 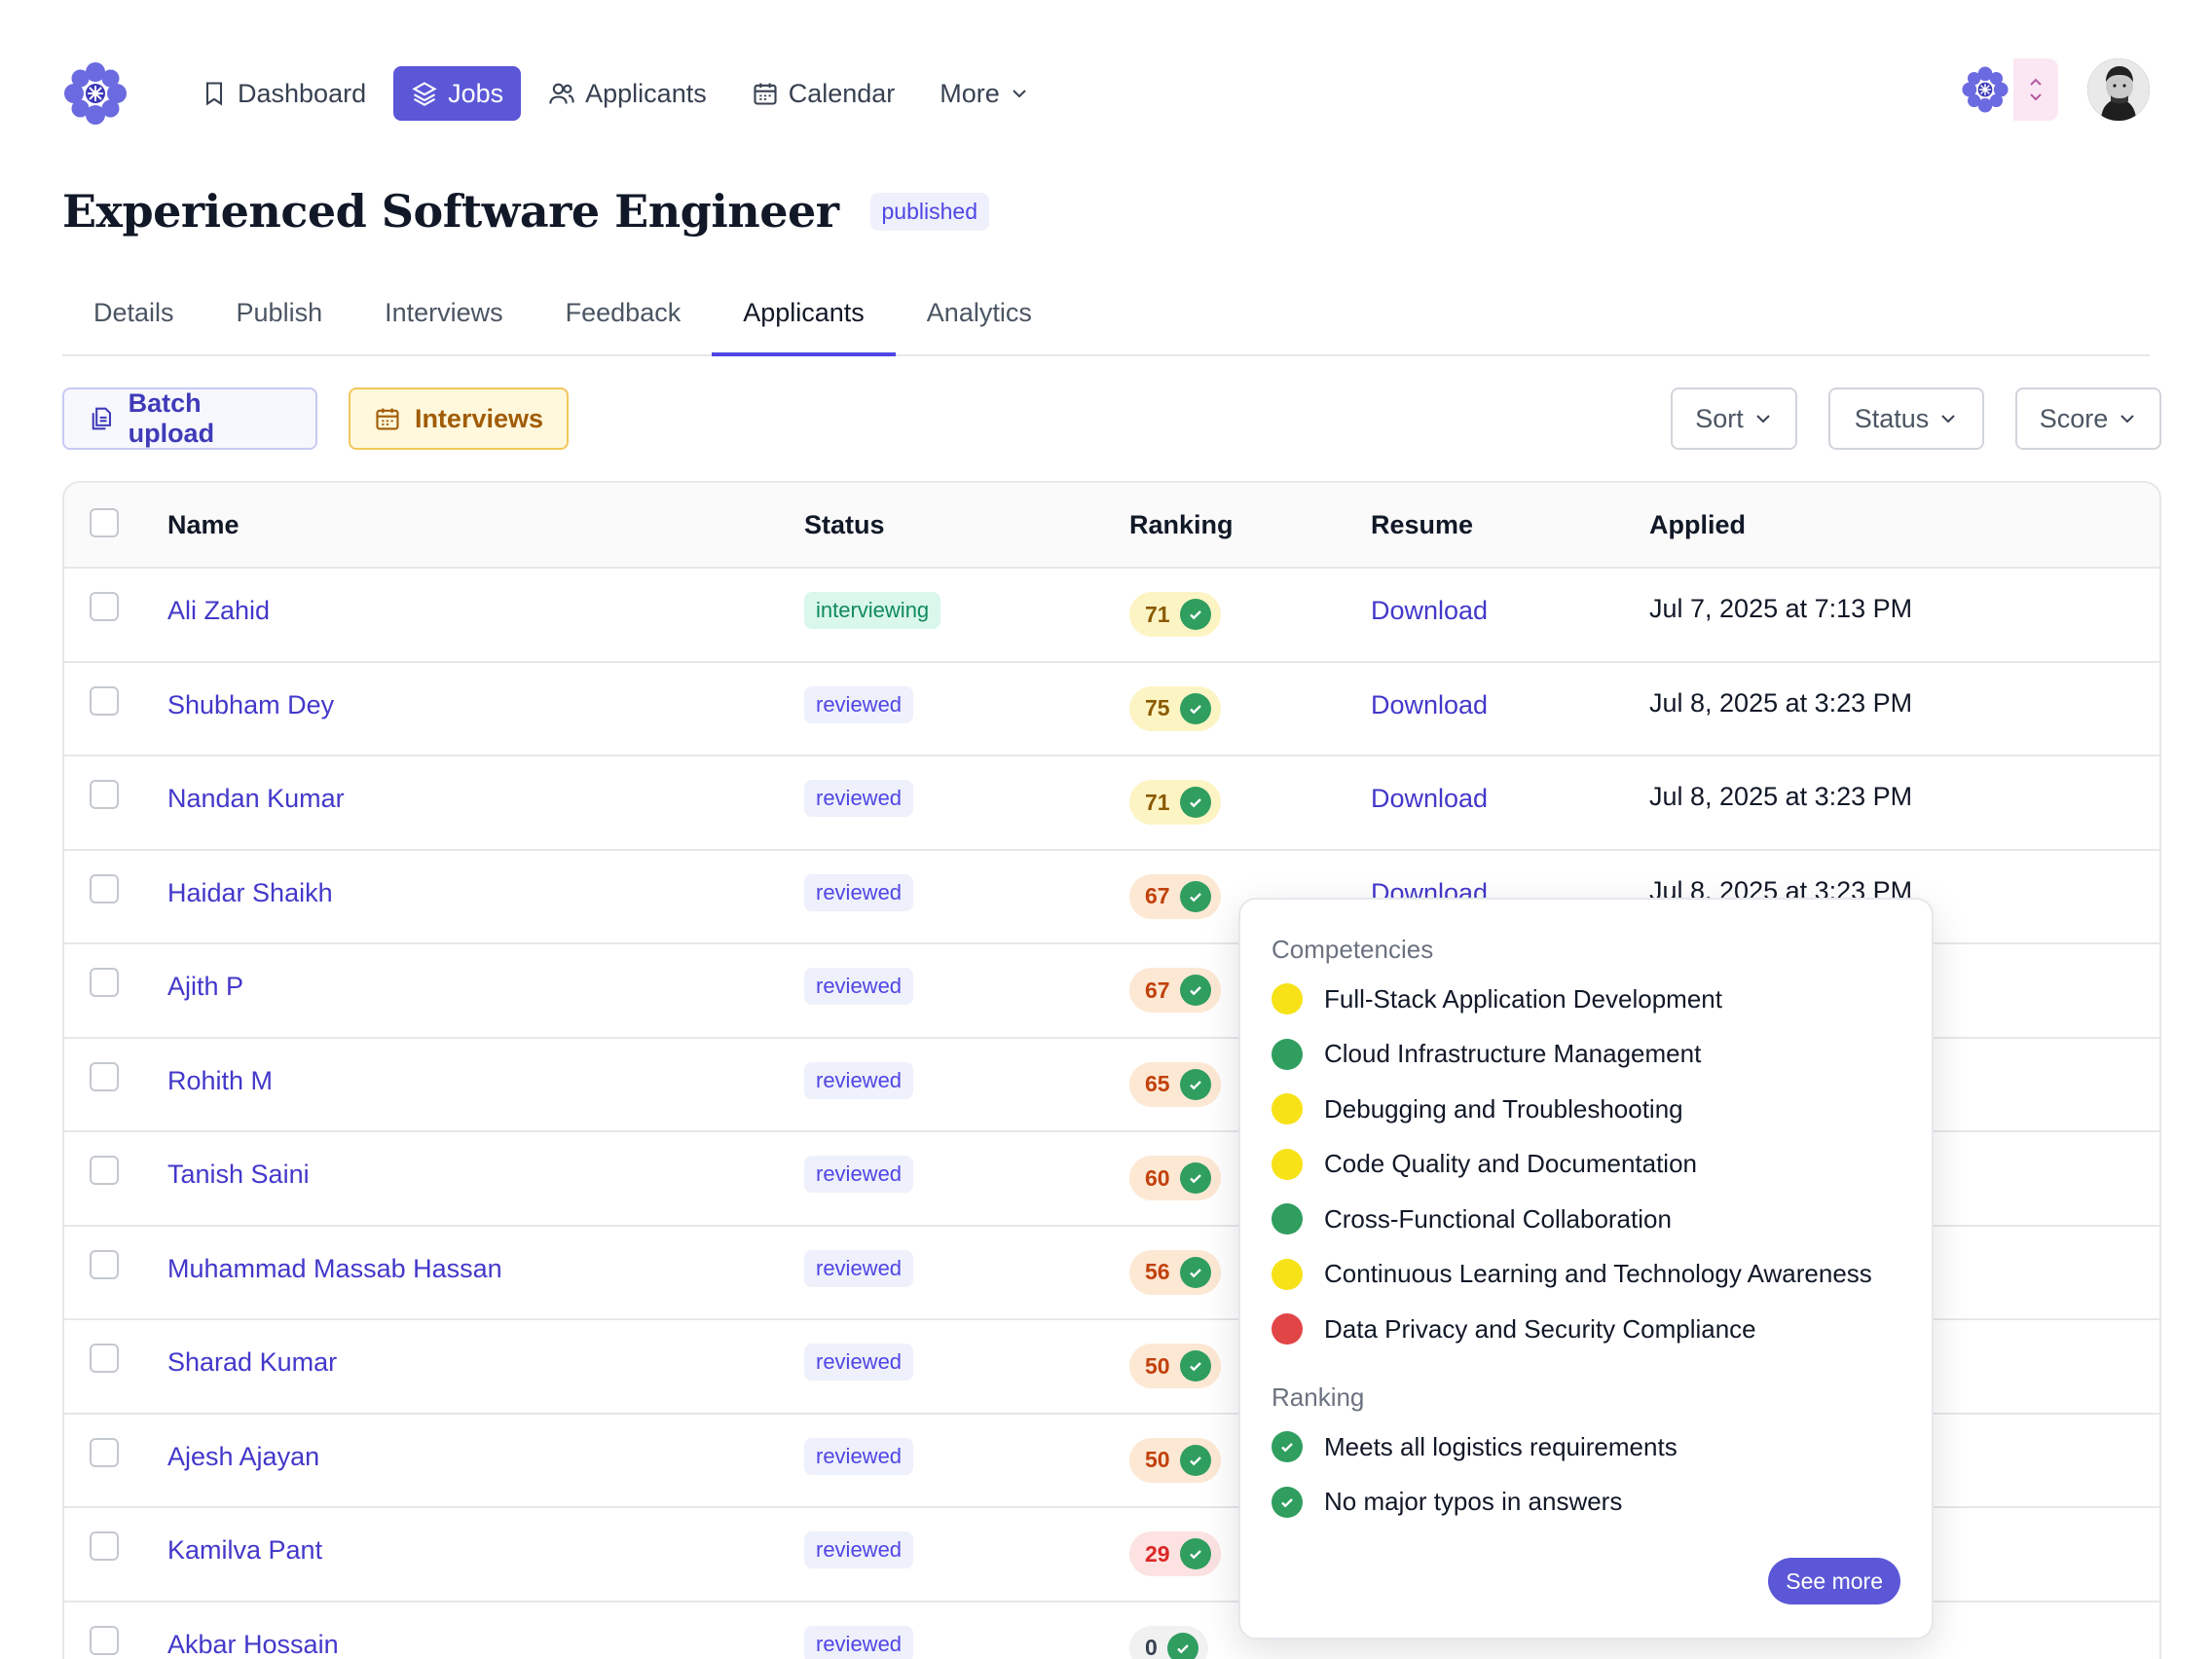 What do you see at coordinates (1111, 1085) in the screenshot?
I see `table-row: Rohith M reviewed 65` at bounding box center [1111, 1085].